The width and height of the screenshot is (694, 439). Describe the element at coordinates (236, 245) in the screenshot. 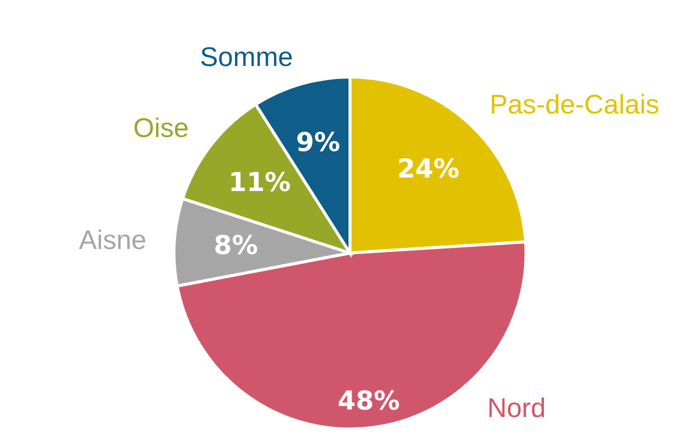

I see `data-label: 8%` at that location.